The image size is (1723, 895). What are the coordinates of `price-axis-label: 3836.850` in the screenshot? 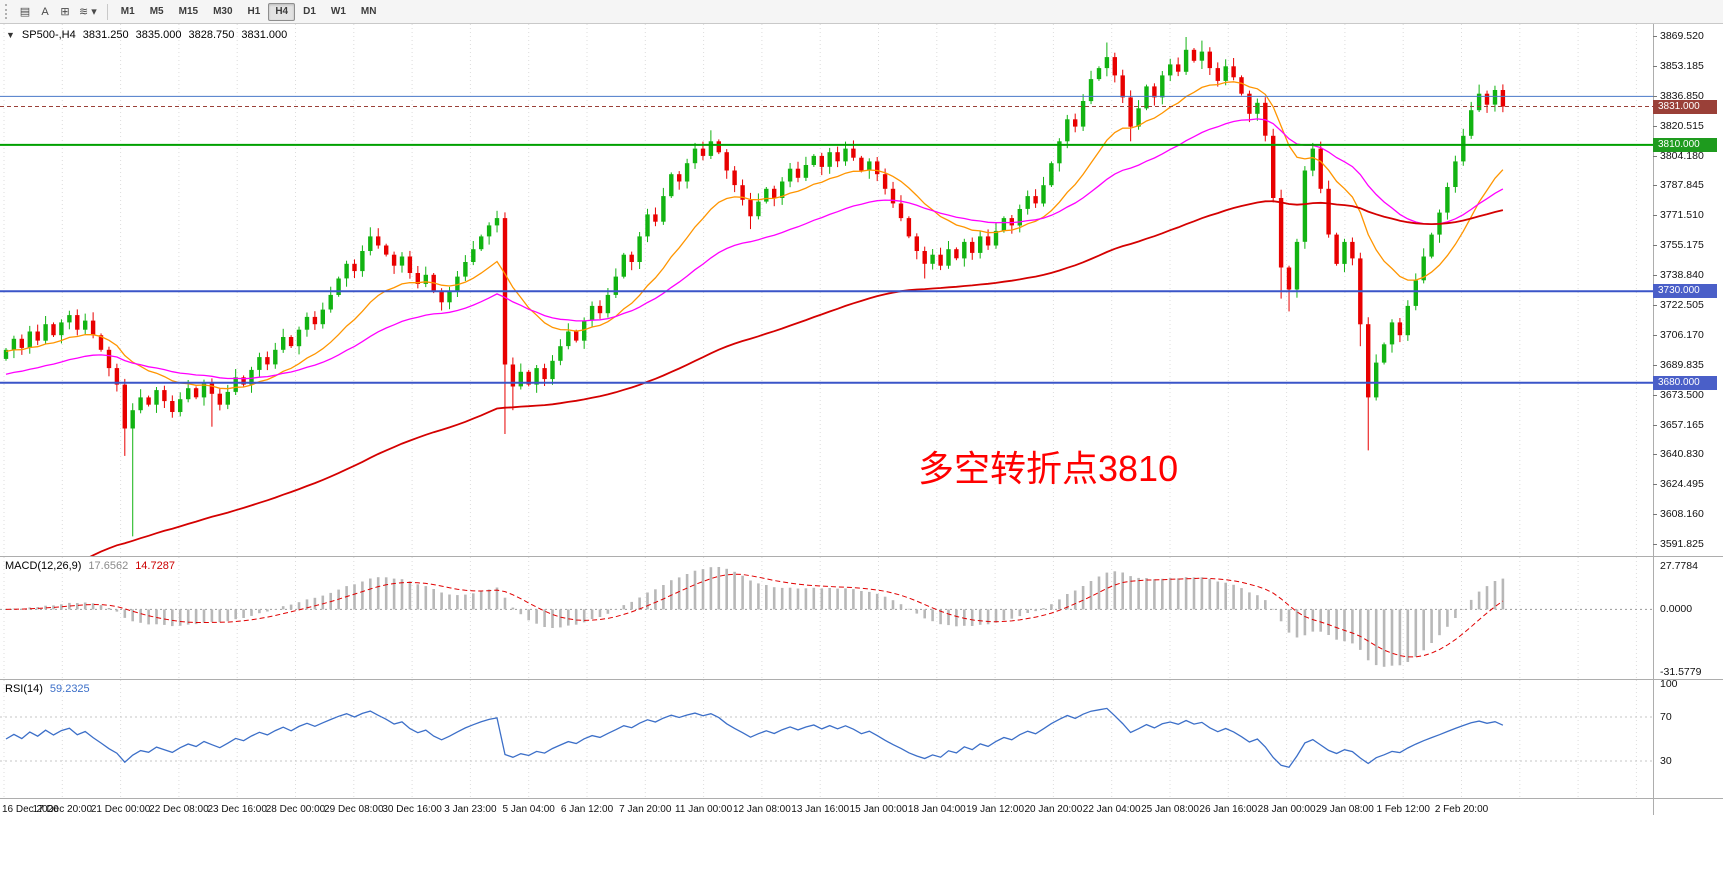 It's located at (1682, 95).